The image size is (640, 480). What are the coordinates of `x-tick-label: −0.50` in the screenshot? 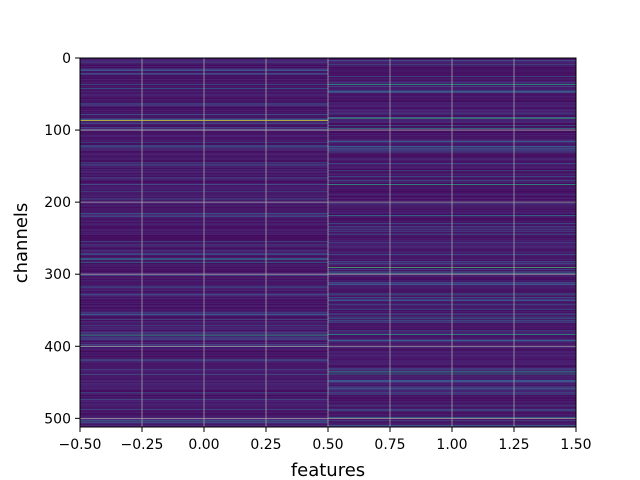 It's located at (80, 445).